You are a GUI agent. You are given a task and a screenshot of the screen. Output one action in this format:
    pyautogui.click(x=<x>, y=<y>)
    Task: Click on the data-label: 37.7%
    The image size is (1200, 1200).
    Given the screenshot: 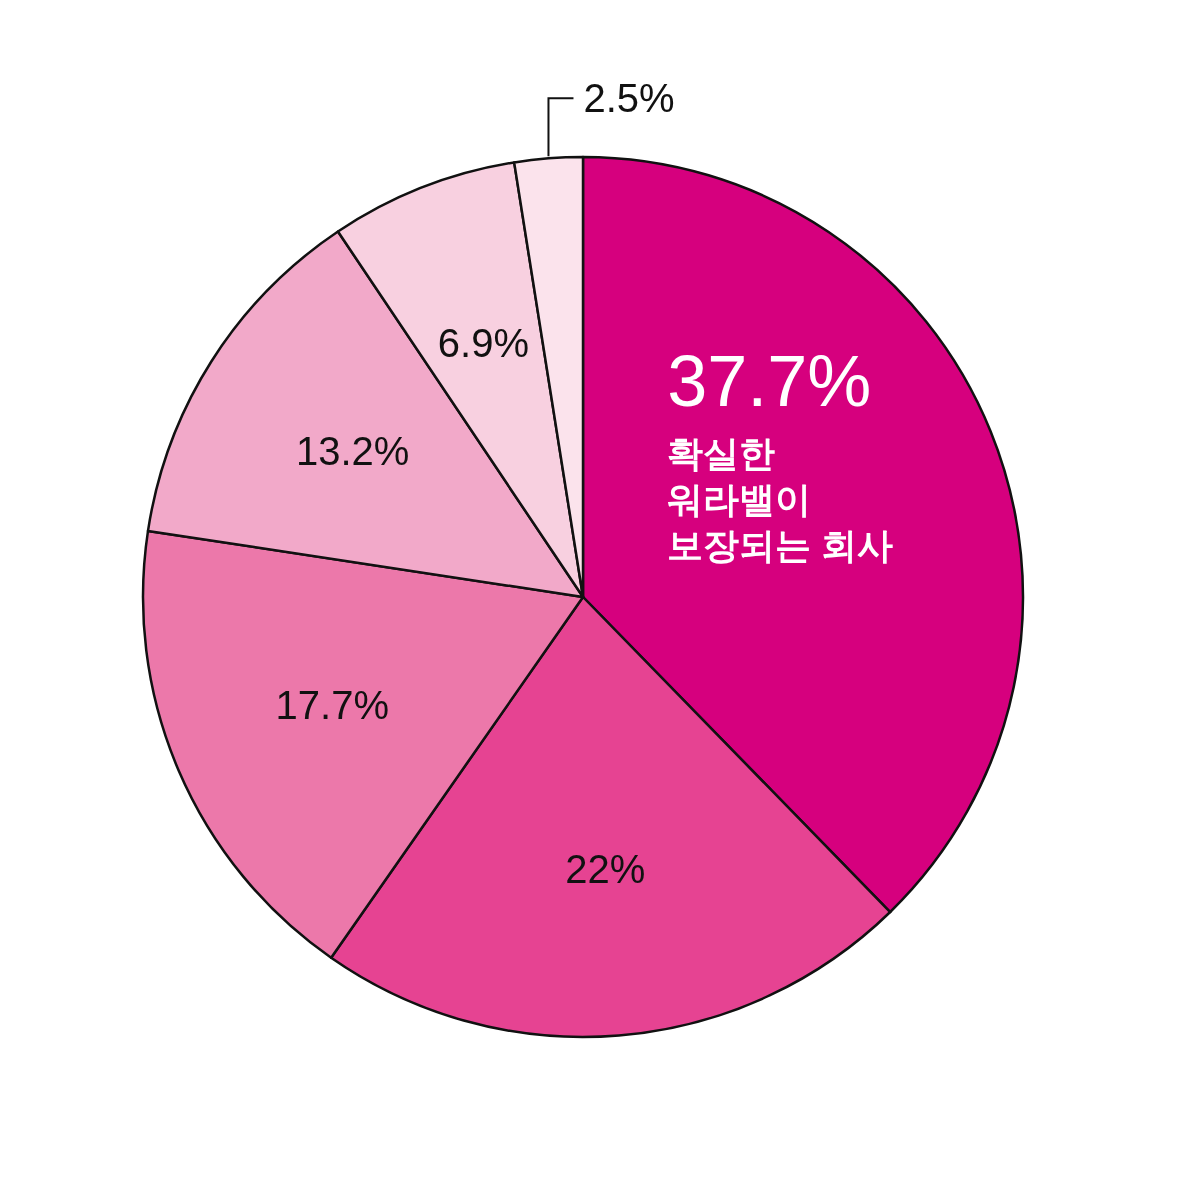 What is the action you would take?
    pyautogui.click(x=769, y=380)
    